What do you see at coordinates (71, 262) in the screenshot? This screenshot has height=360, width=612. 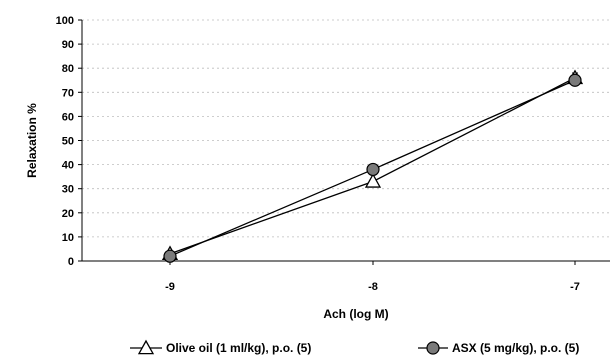 I see `y-tick-label: 0` at bounding box center [71, 262].